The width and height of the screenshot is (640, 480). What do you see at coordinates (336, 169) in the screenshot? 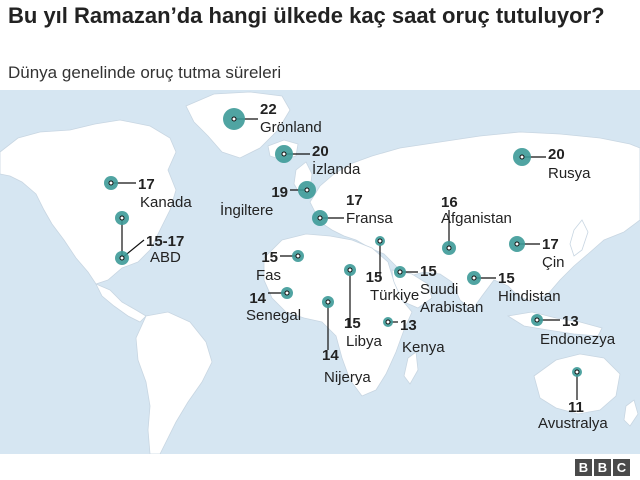
I see `country-label: İzlanda` at bounding box center [336, 169].